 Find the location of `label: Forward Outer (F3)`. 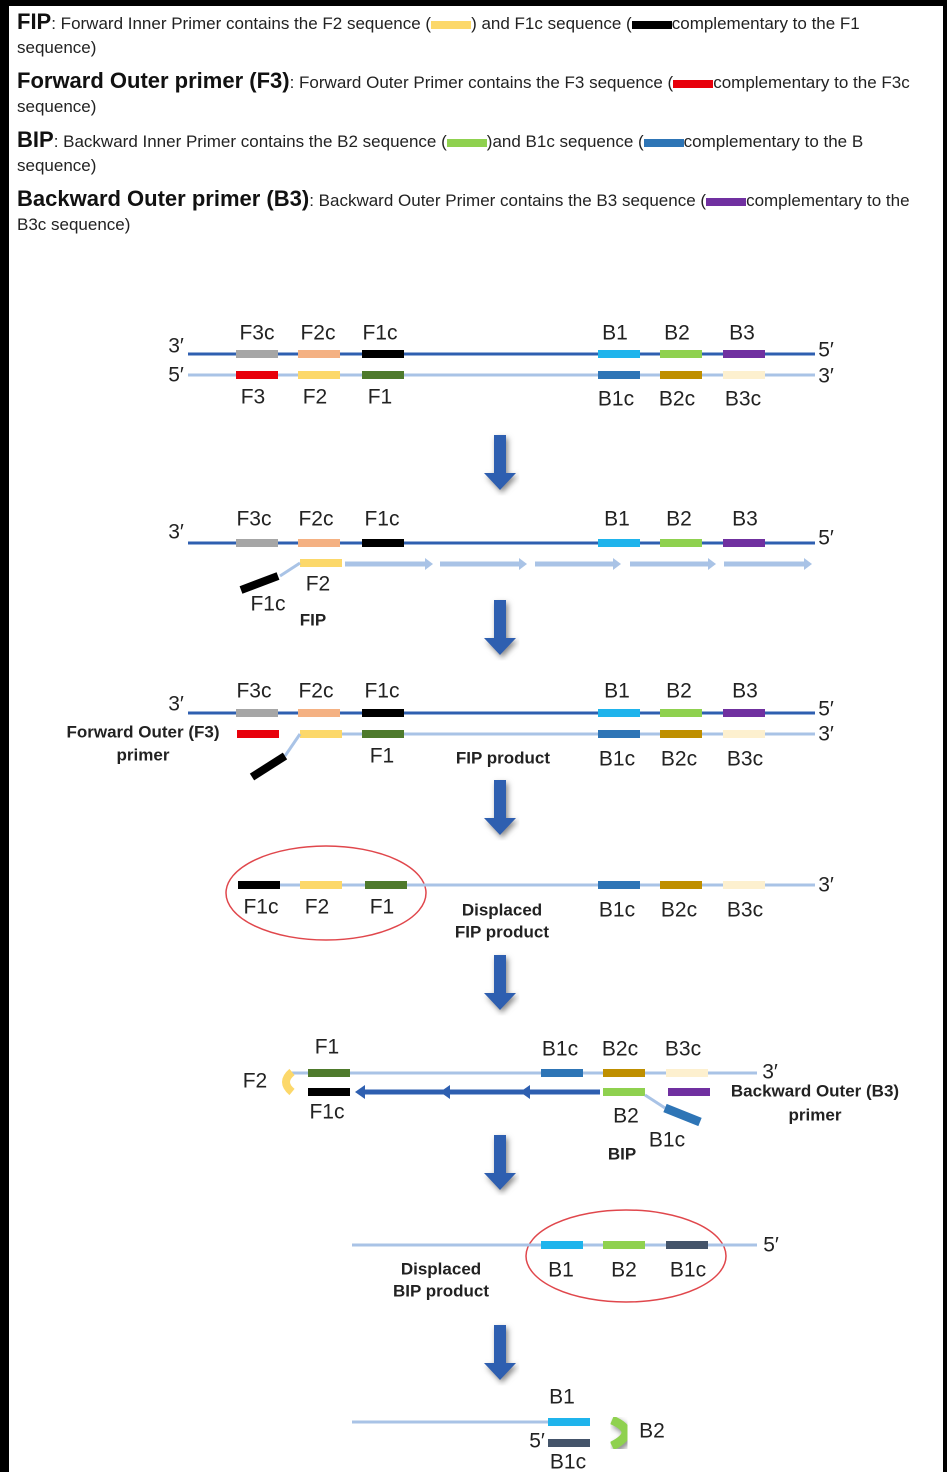

label: Forward Outer (F3) is located at coordinates (142, 731).